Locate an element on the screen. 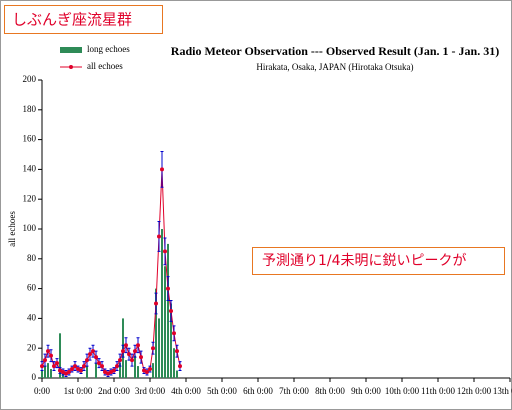 The image size is (512, 410). y-tick-label: 120 is located at coordinates (30, 198).